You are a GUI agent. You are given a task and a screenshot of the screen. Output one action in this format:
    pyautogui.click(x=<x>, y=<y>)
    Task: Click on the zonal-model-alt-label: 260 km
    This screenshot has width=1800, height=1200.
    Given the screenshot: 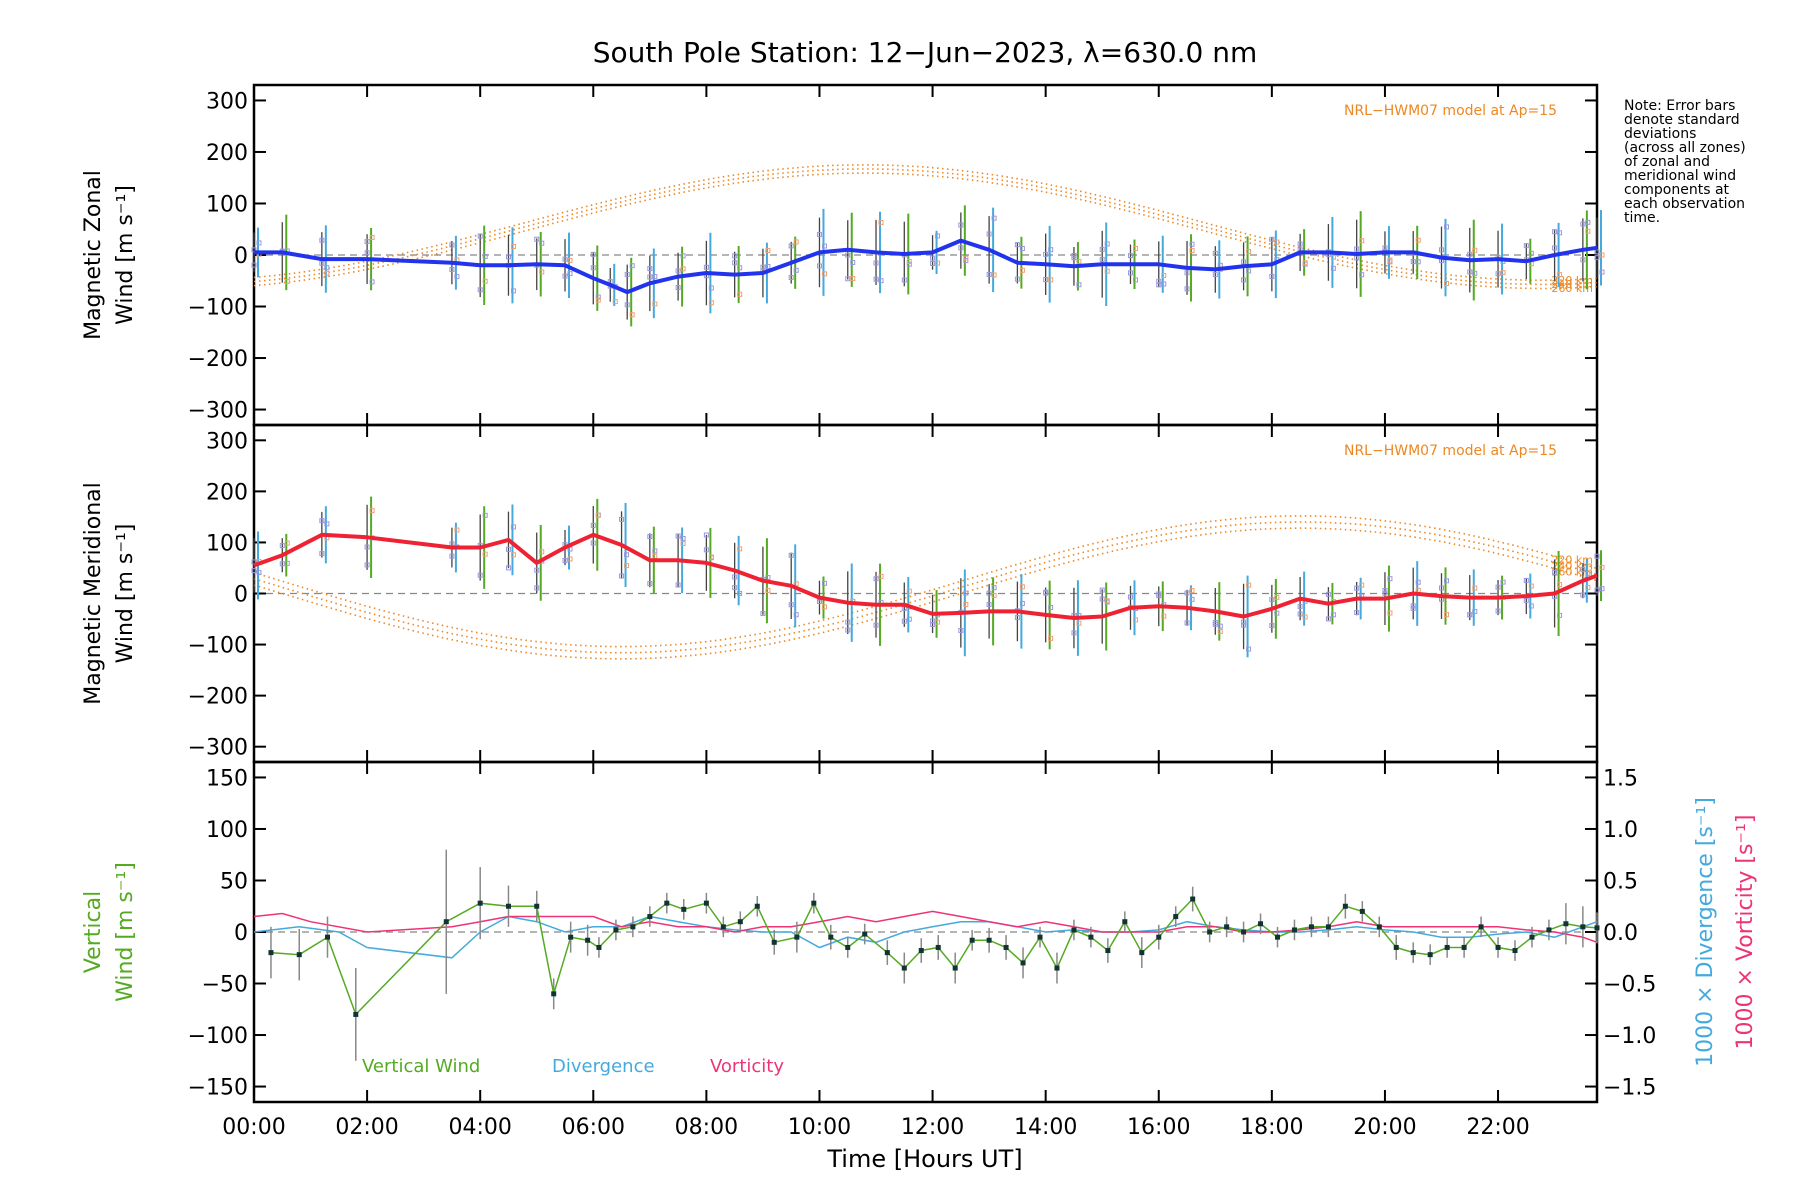 What is the action you would take?
    pyautogui.click(x=1572, y=288)
    